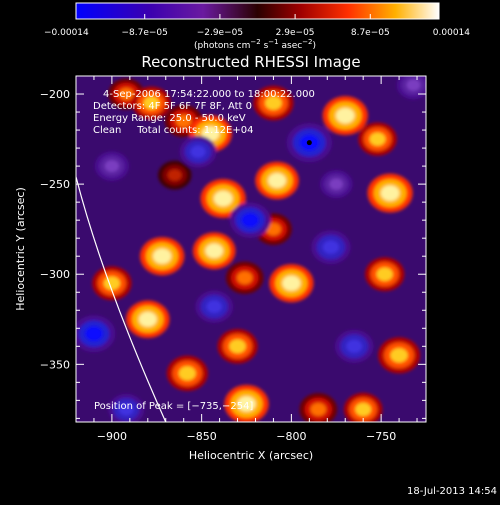  I want to click on annotation-time: 4-Sep-2006 17:54:22.000 to 18:00:22.000, so click(209, 94).